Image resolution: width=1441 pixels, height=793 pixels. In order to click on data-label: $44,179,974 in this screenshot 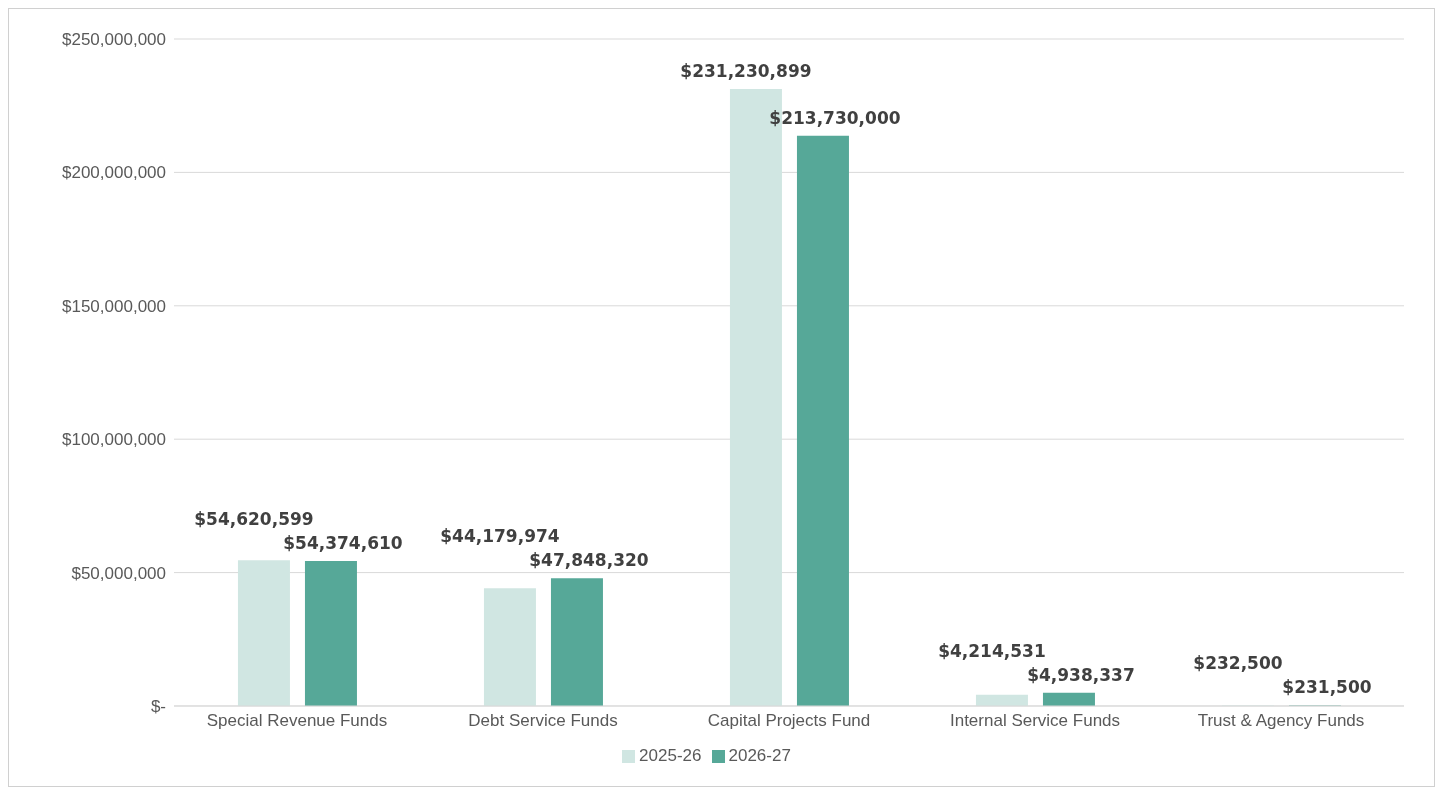, I will do `click(500, 536)`.